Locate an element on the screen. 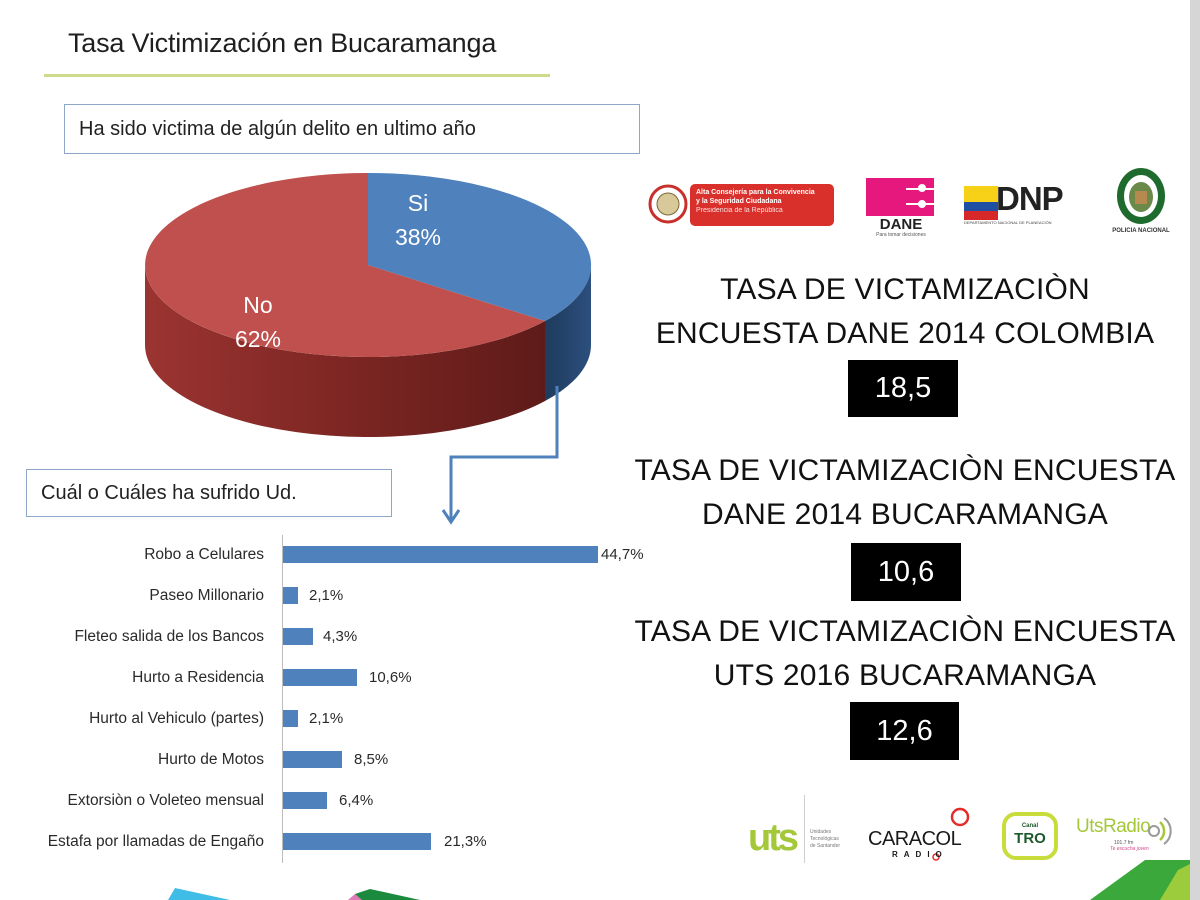  bar-value: 44,7% is located at coordinates (622, 554).